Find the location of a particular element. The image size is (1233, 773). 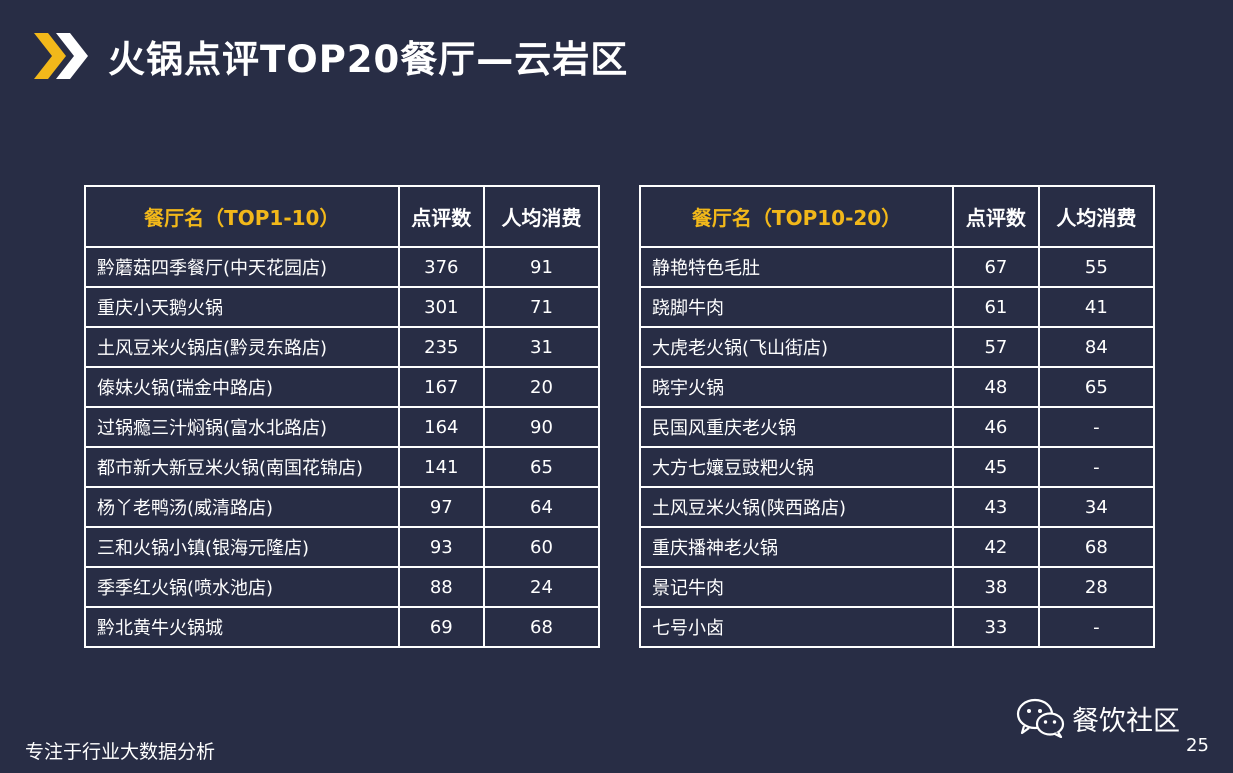

avg-spend: 55 is located at coordinates (1096, 267).